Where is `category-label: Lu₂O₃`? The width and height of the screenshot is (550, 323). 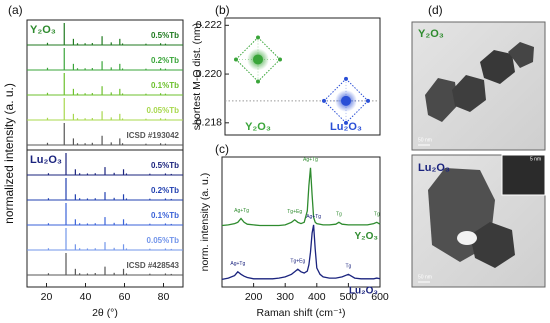 category-label: Lu₂O₃ is located at coordinates (346, 127).